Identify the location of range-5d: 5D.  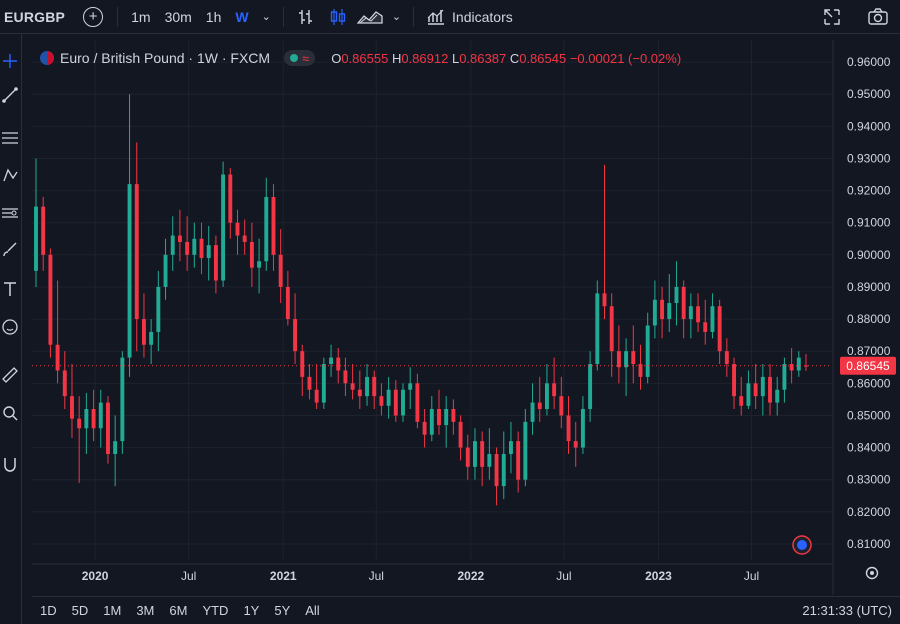
(80, 610).